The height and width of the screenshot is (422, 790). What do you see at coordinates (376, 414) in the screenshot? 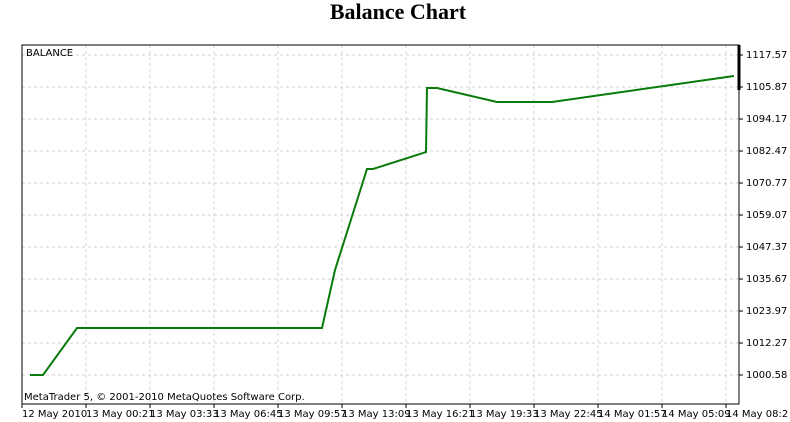
I see `x-tick-label: 13 May 13:09` at bounding box center [376, 414].